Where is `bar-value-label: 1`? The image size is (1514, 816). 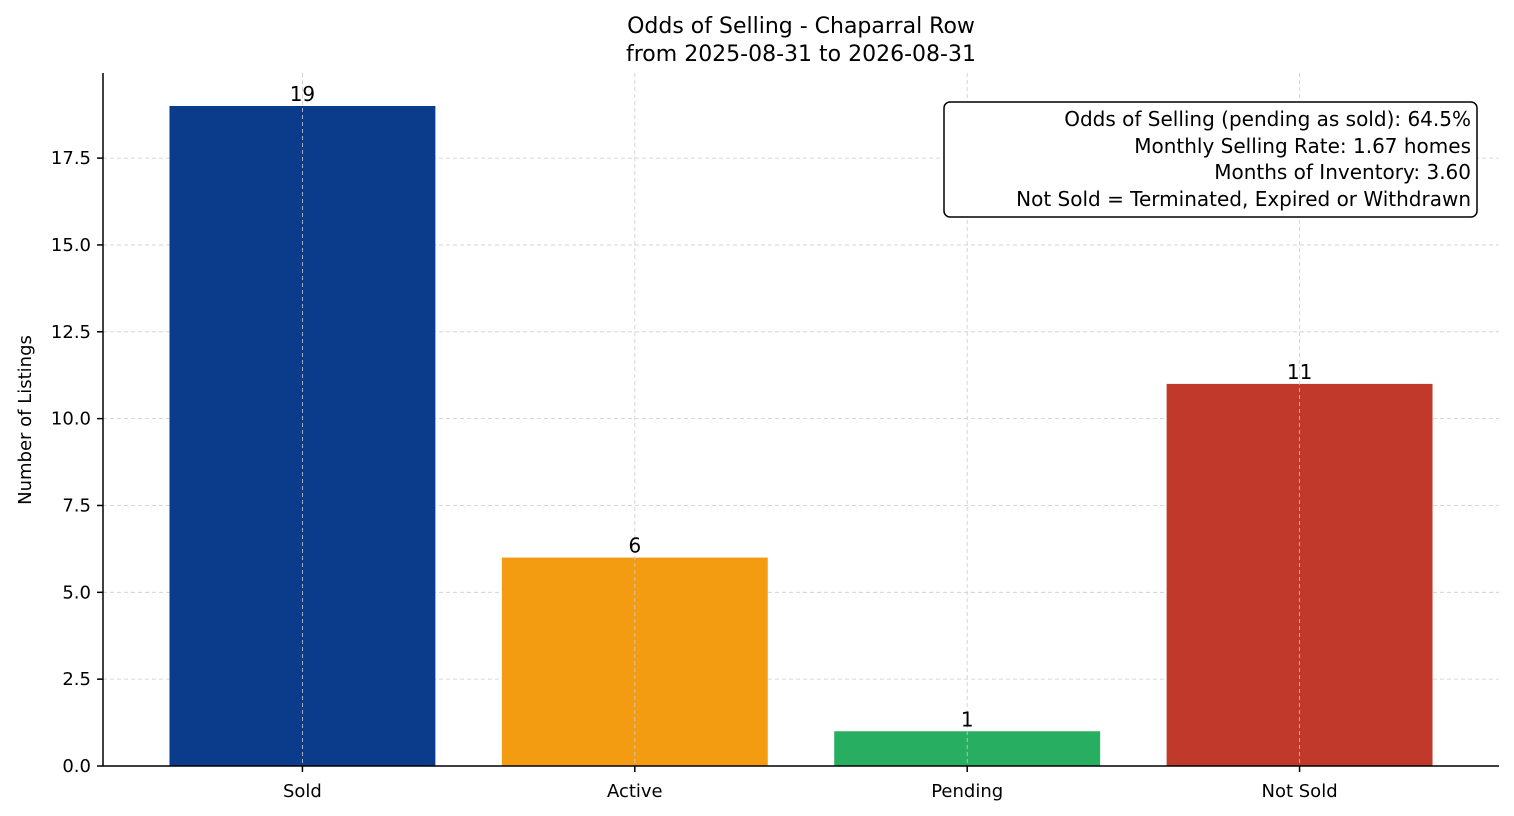 bar-value-label: 1 is located at coordinates (967, 719).